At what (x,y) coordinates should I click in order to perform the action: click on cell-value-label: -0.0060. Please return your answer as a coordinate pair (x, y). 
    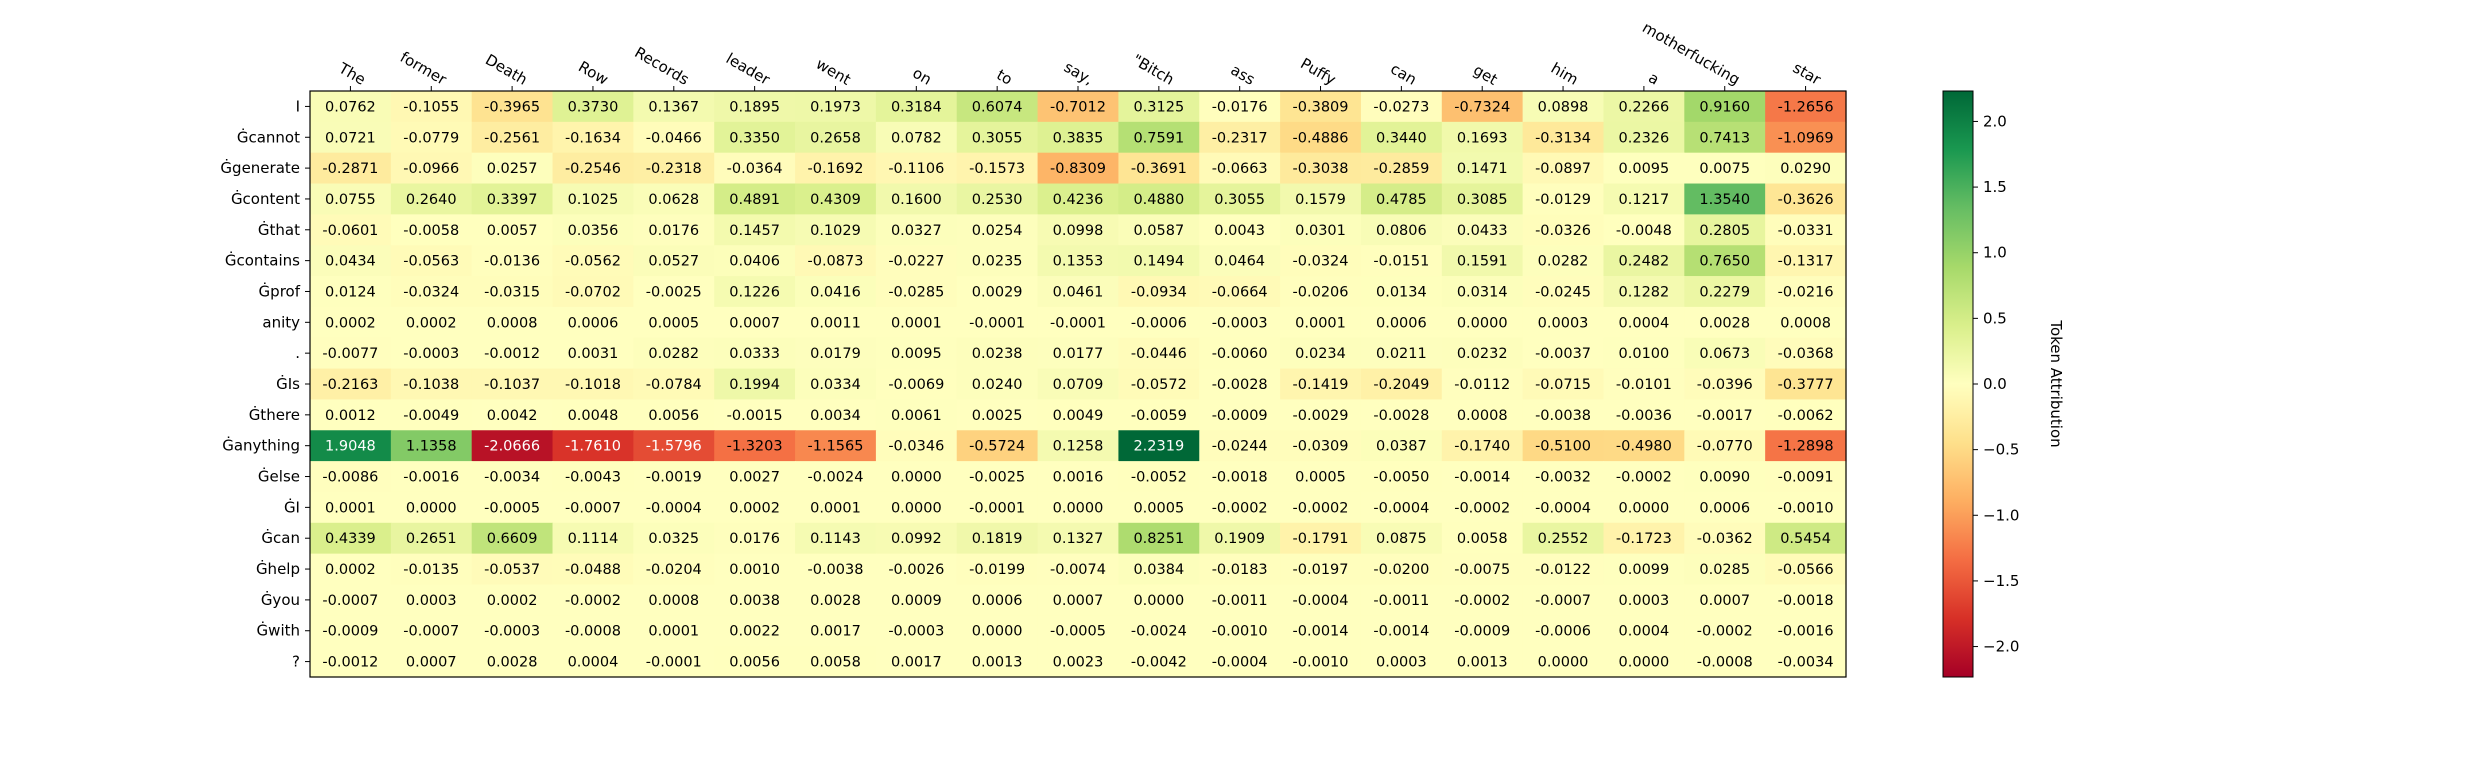
    Looking at the image, I should click on (1240, 354).